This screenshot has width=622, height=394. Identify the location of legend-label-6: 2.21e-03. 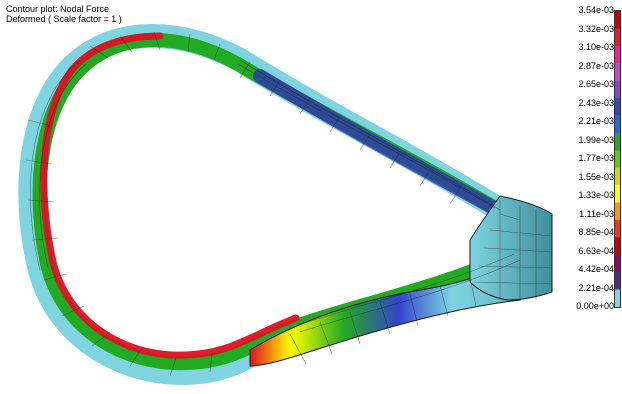
(596, 121).